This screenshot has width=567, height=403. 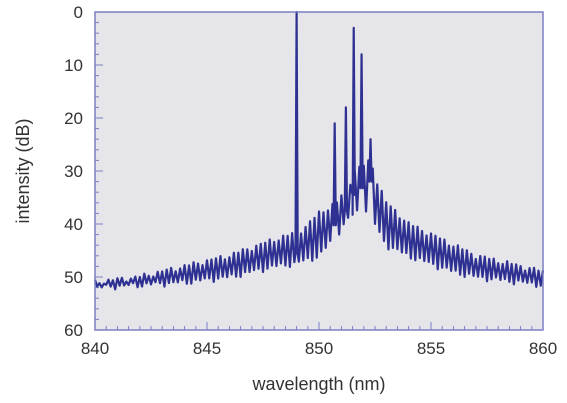 What do you see at coordinates (431, 348) in the screenshot?
I see `x-tick-label: 855` at bounding box center [431, 348].